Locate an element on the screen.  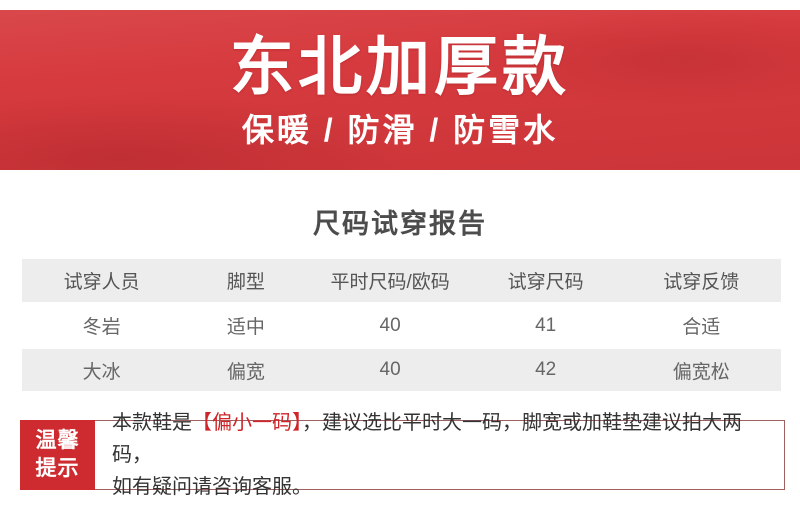
cell-tried-size: 42 is located at coordinates (545, 370).